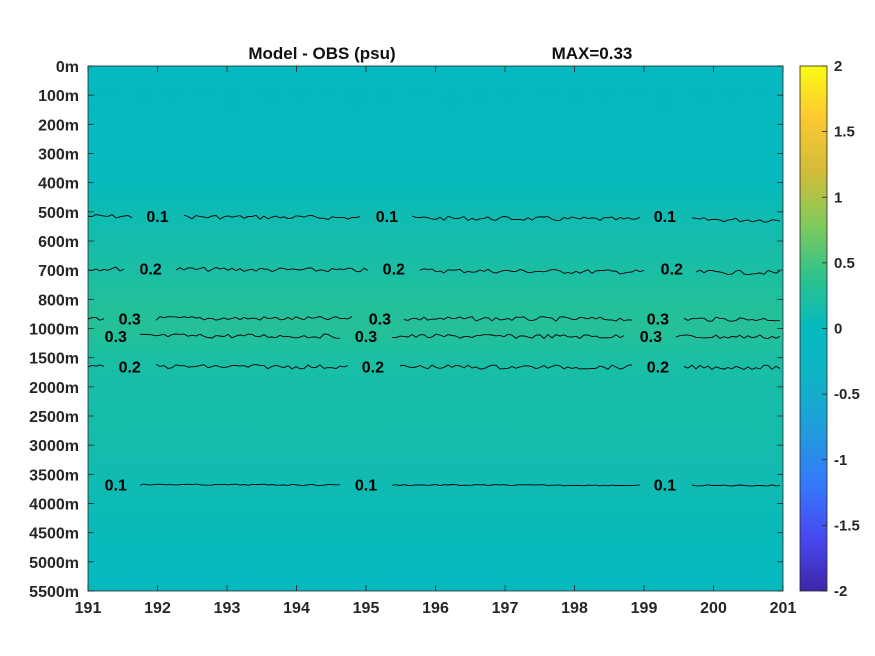 The width and height of the screenshot is (875, 656). What do you see at coordinates (783, 608) in the screenshot?
I see `x-tick-label: 201` at bounding box center [783, 608].